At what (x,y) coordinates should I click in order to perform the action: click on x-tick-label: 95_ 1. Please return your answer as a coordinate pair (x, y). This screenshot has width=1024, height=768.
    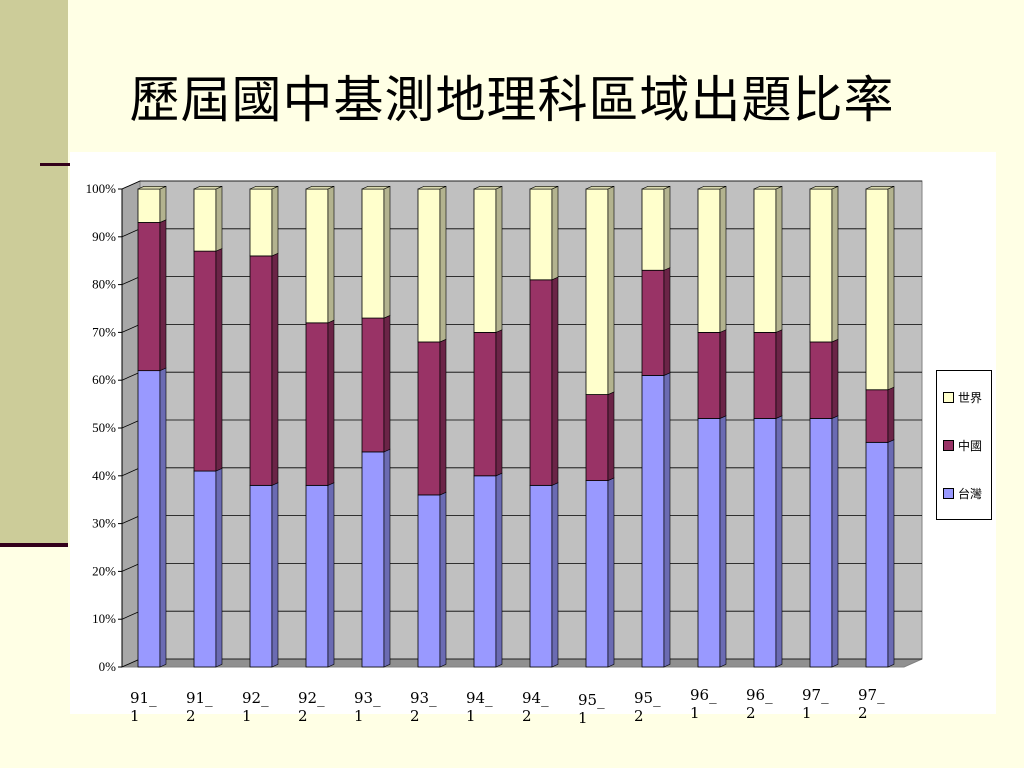
    Looking at the image, I should click on (591, 709).